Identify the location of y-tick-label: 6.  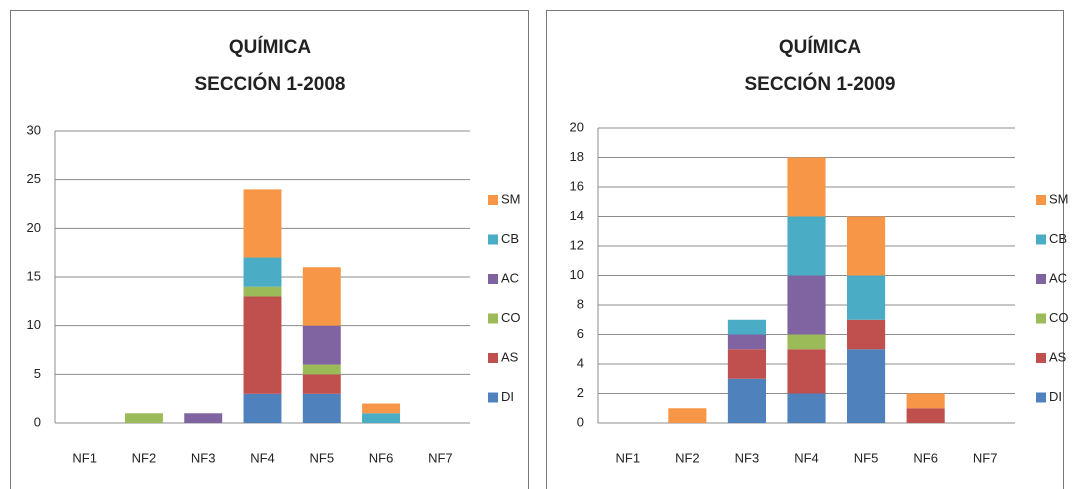
(580, 333).